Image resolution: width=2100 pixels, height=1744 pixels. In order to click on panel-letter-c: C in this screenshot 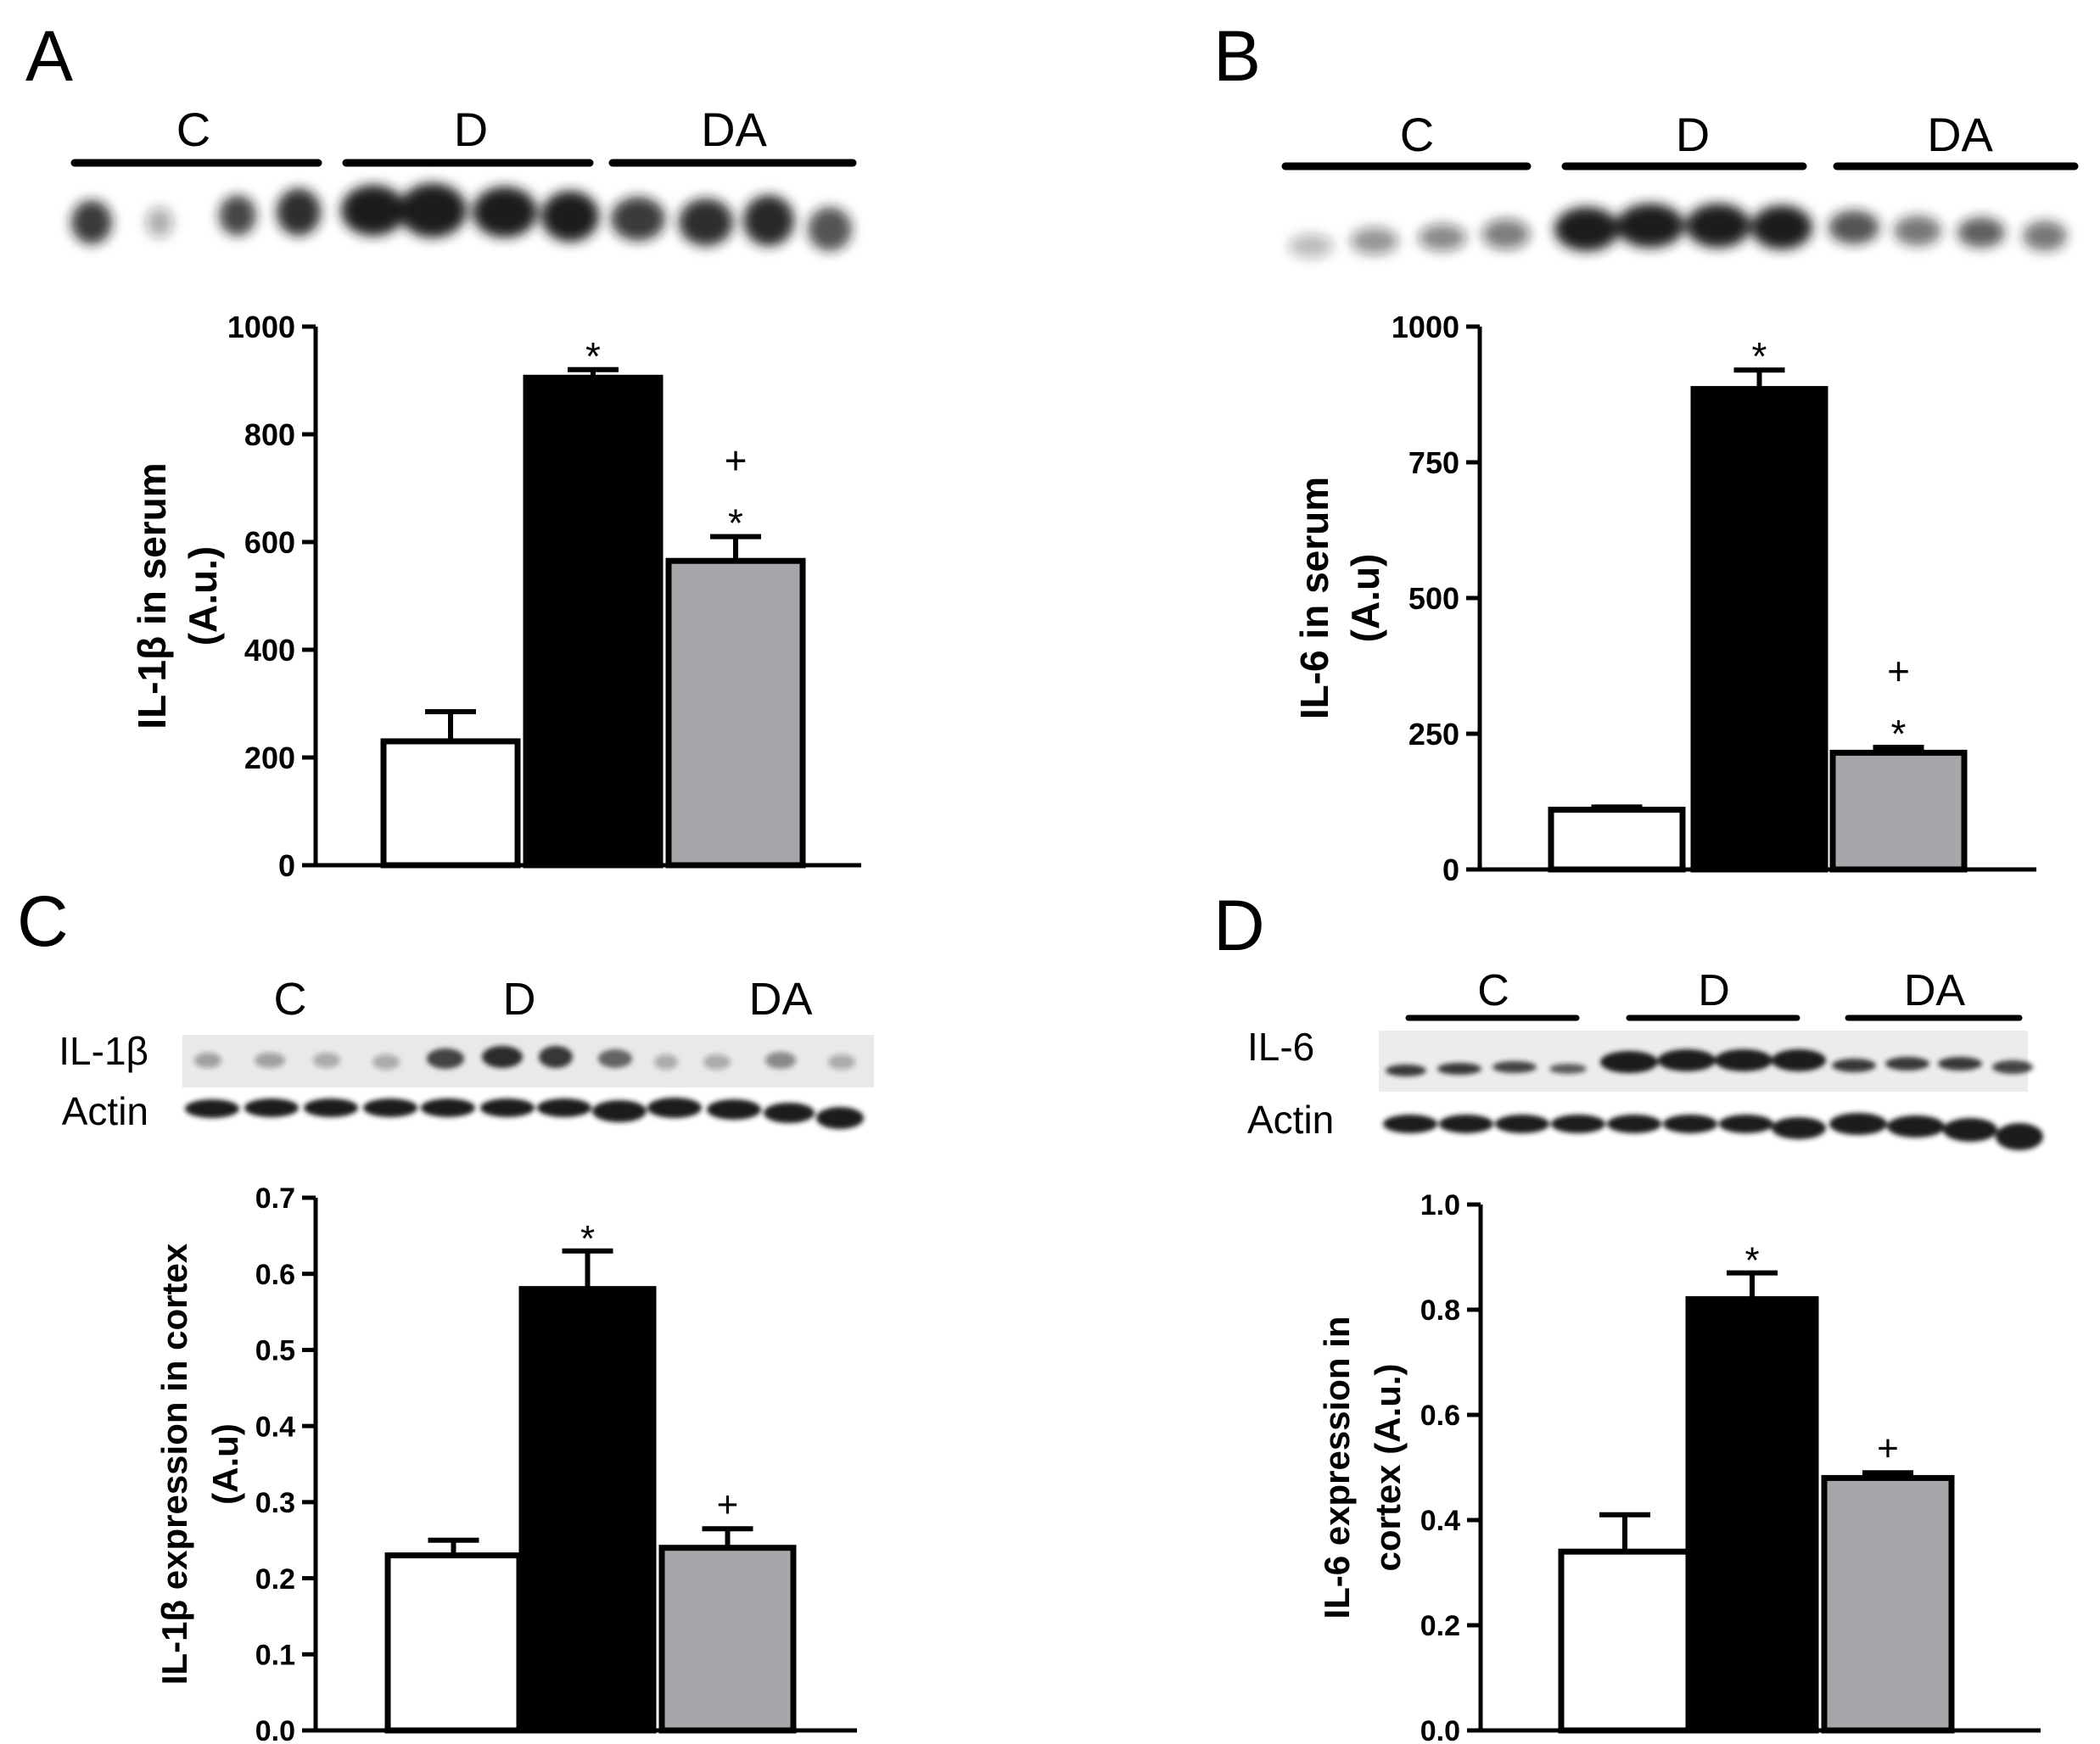, I will do `click(43, 921)`.